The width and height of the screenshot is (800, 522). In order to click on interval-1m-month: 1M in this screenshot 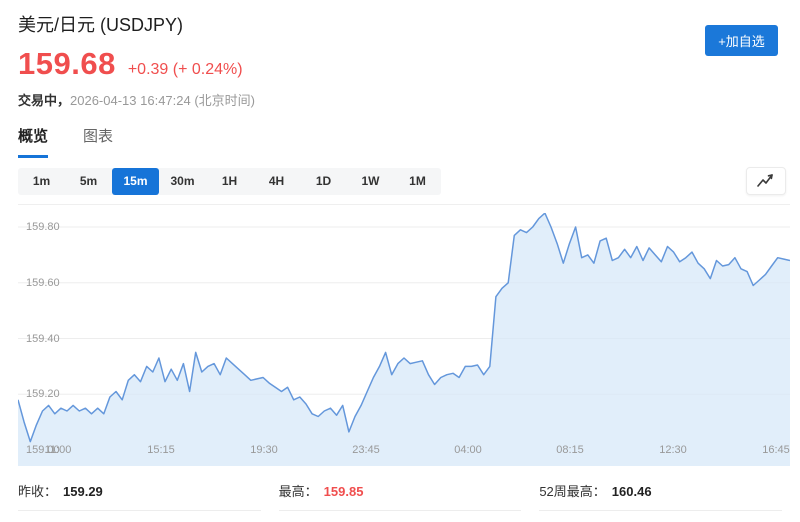, I will do `click(417, 181)`.